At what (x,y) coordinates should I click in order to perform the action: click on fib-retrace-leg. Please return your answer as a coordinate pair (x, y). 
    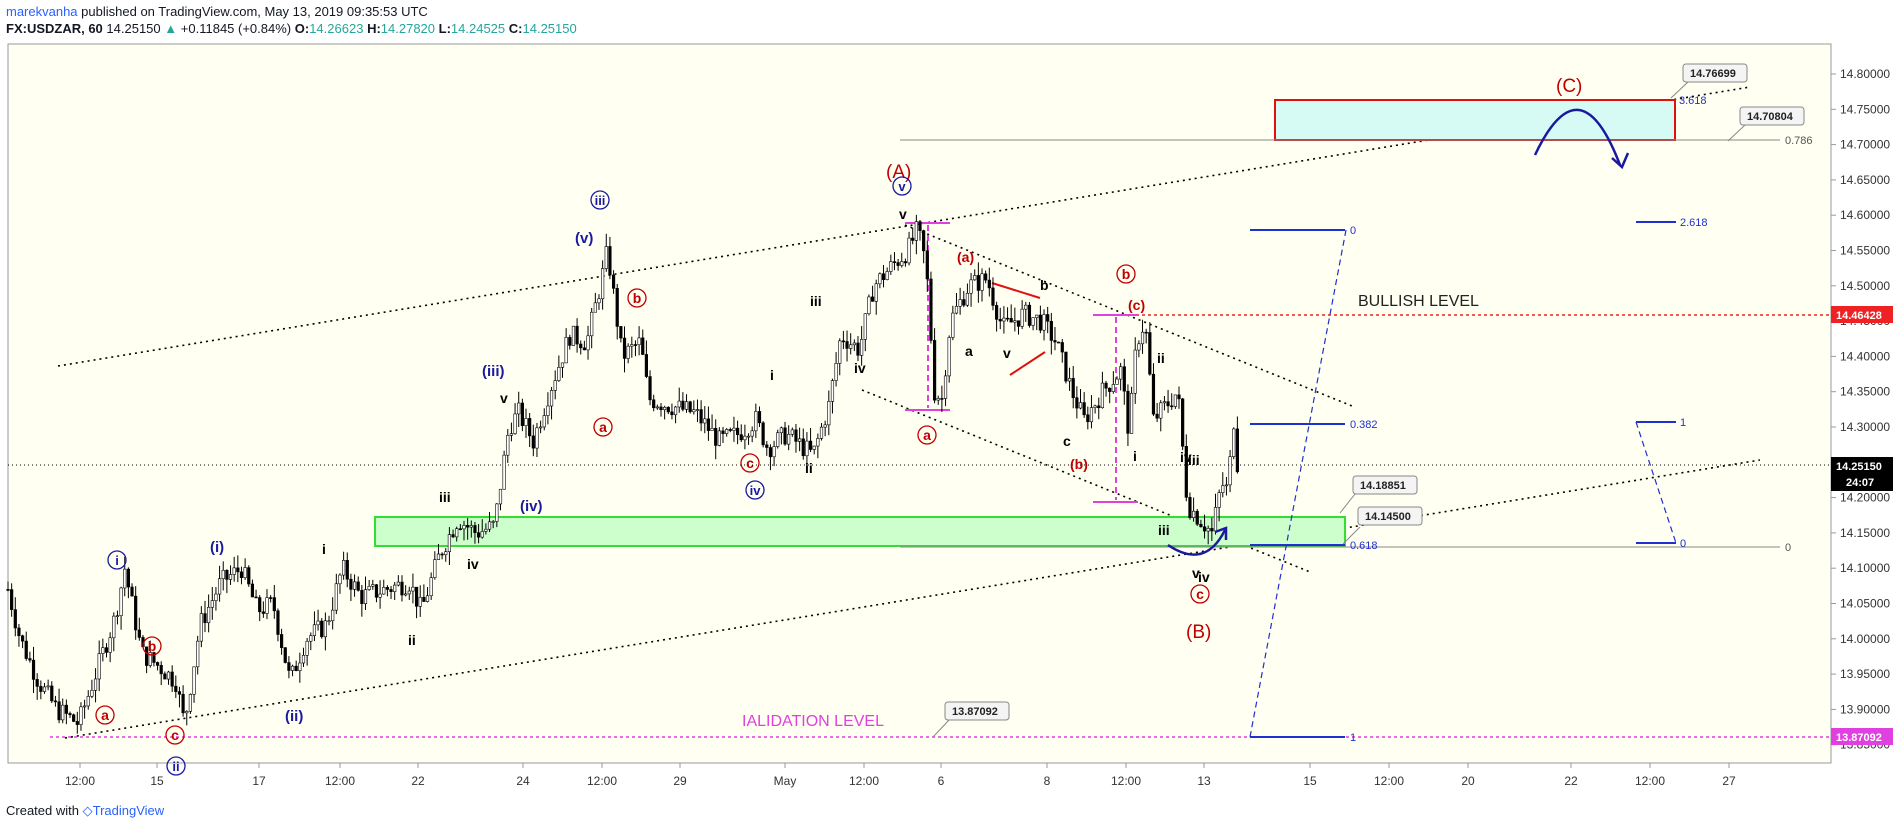
    Looking at the image, I should click on (1656, 482).